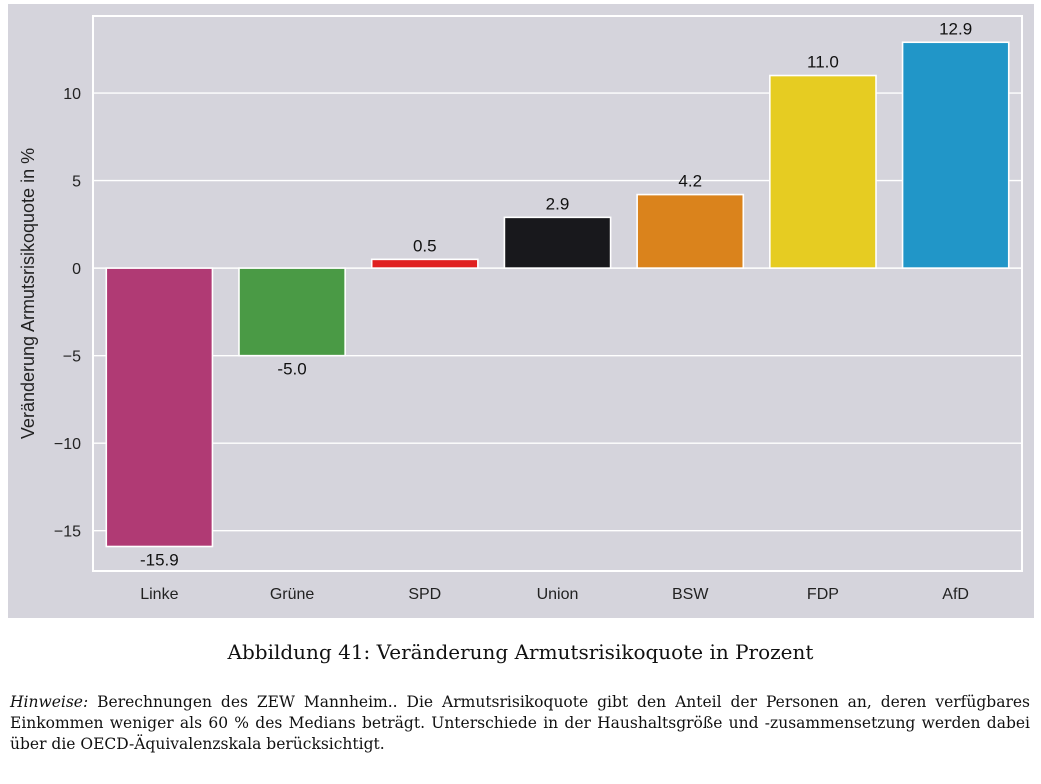 The image size is (1041, 784). Describe the element at coordinates (291, 369) in the screenshot. I see `data-label: -5.0` at that location.